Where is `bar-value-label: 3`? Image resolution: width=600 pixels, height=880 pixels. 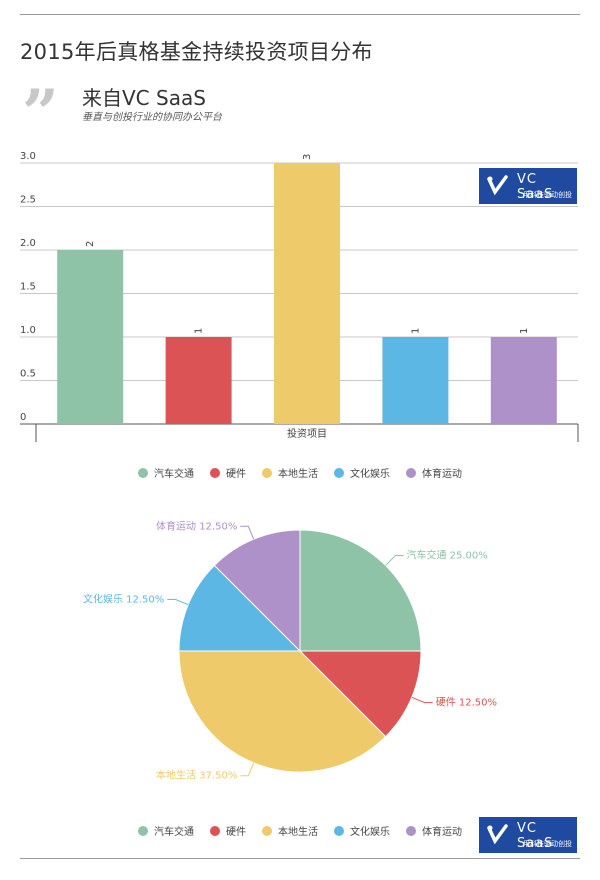 bar-value-label: 3 is located at coordinates (307, 157).